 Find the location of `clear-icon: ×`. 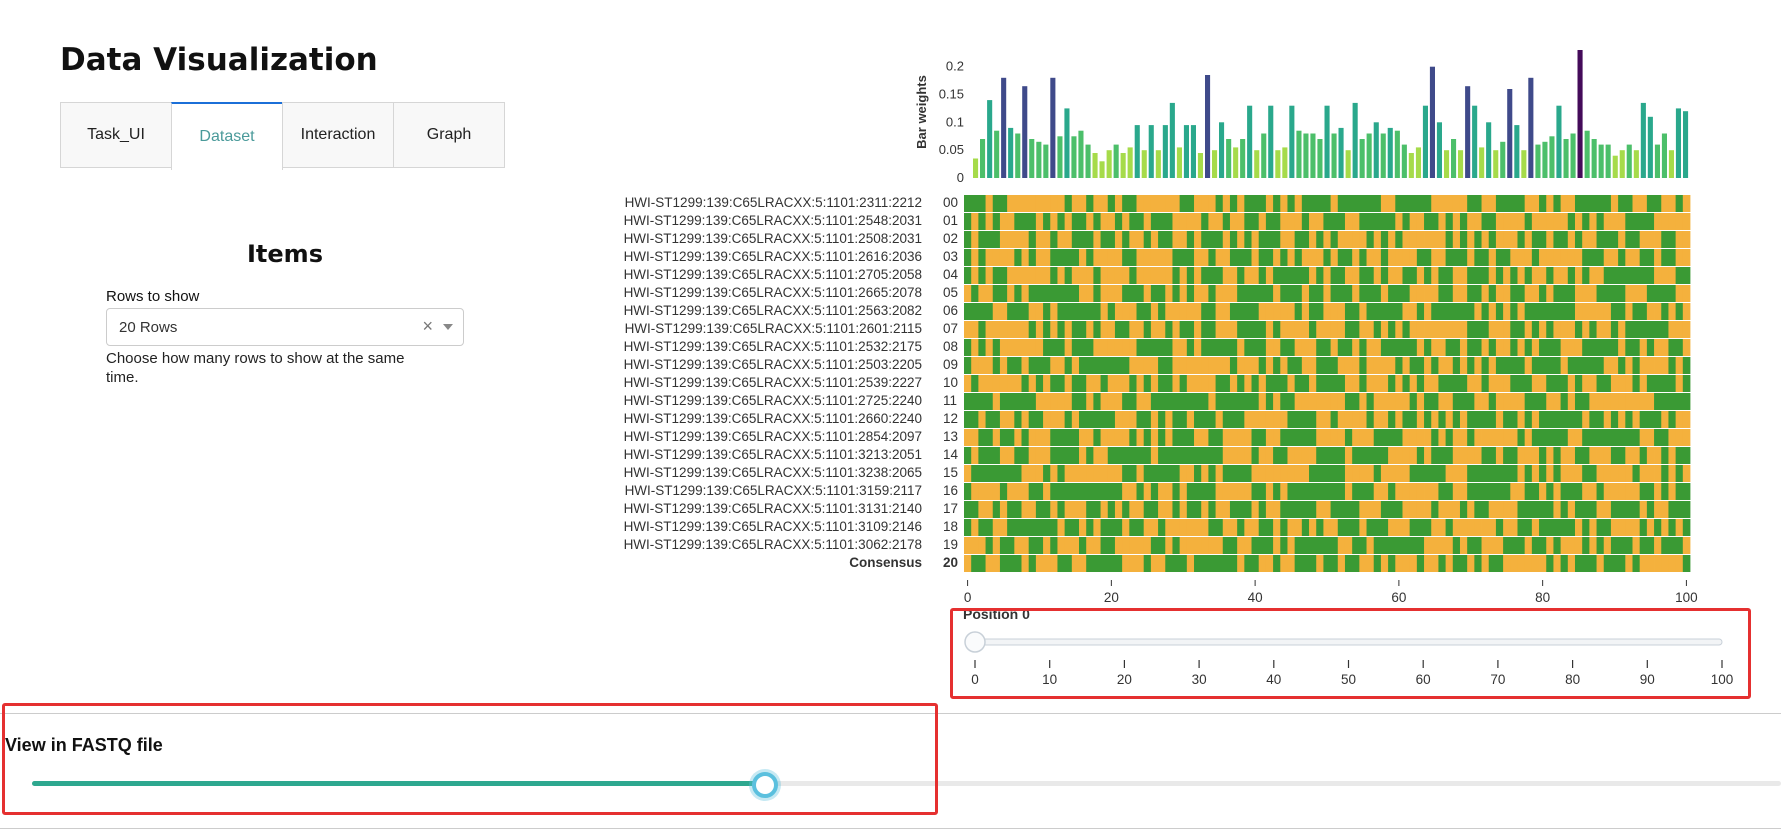

clear-icon: × is located at coordinates (427, 326).